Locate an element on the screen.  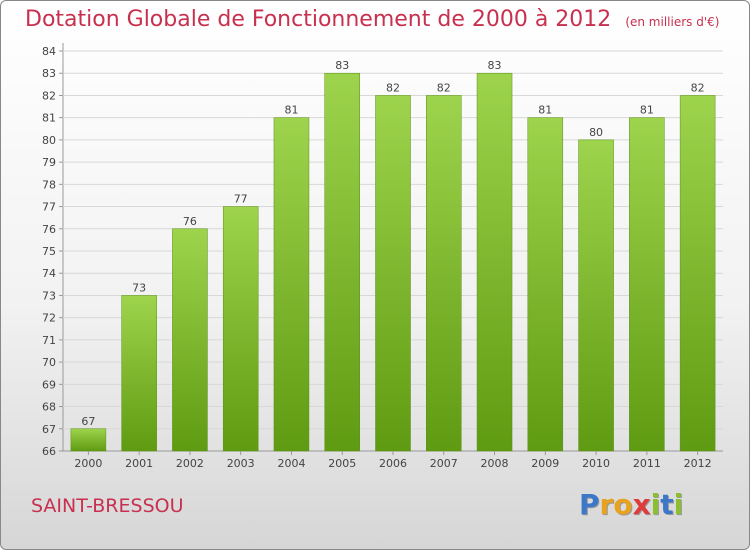
y-tick-label: 67 is located at coordinates (49, 429).